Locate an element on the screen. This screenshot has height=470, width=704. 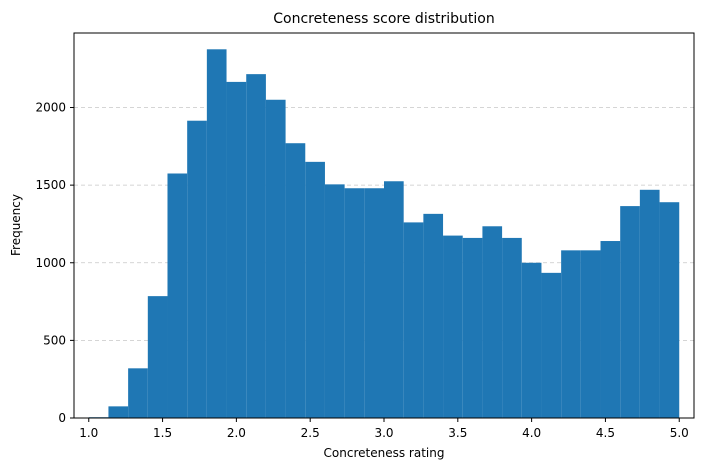
y-tick-label-3: 1500 is located at coordinates (50, 185).